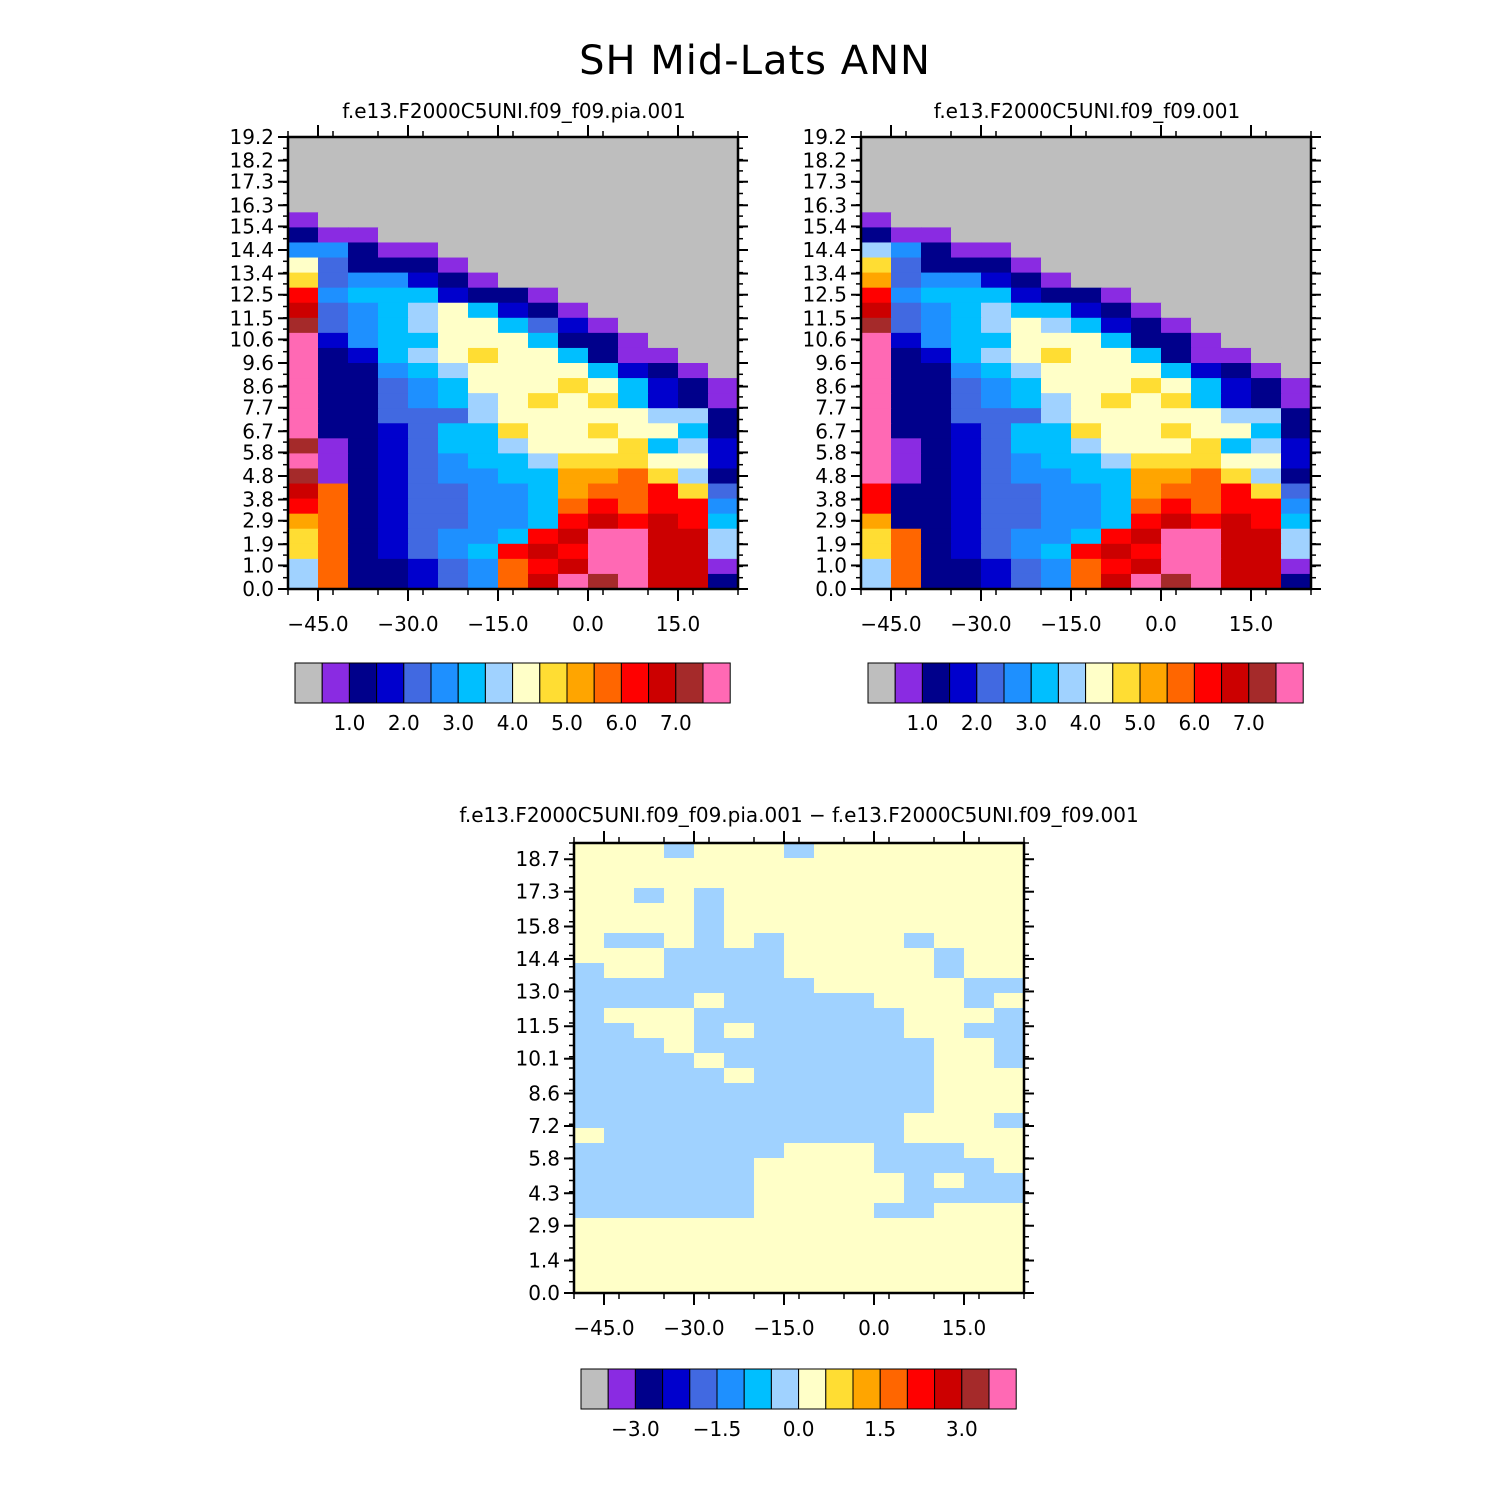 This screenshot has width=1510, height=1510. What do you see at coordinates (799, 1429) in the screenshot?
I see `colorbar-label: 0.0` at bounding box center [799, 1429].